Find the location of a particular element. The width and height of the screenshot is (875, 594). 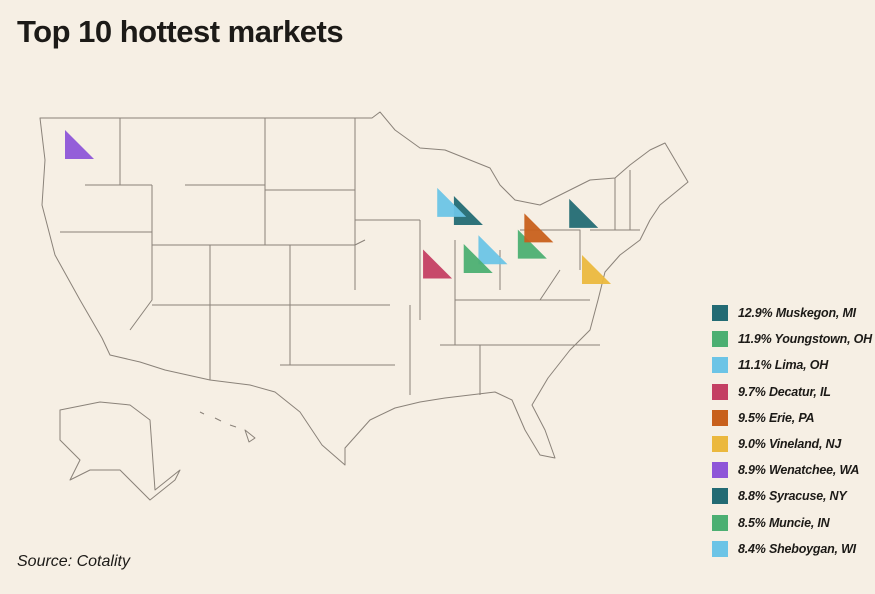

marker-vineland-nj is located at coordinates (596, 269).